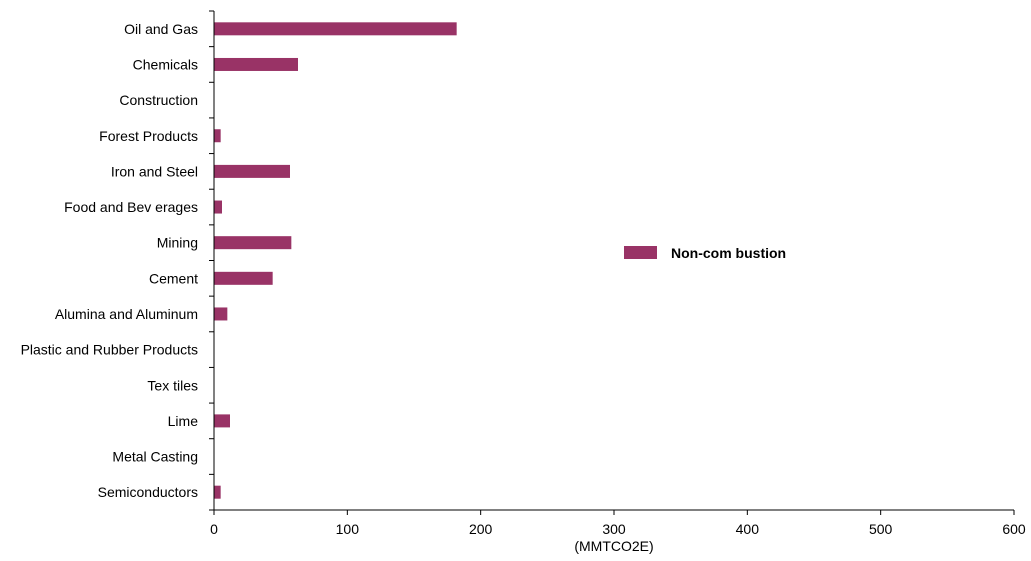 The width and height of the screenshot is (1031, 561). I want to click on category-label: Food and Bev erages, so click(131, 207).